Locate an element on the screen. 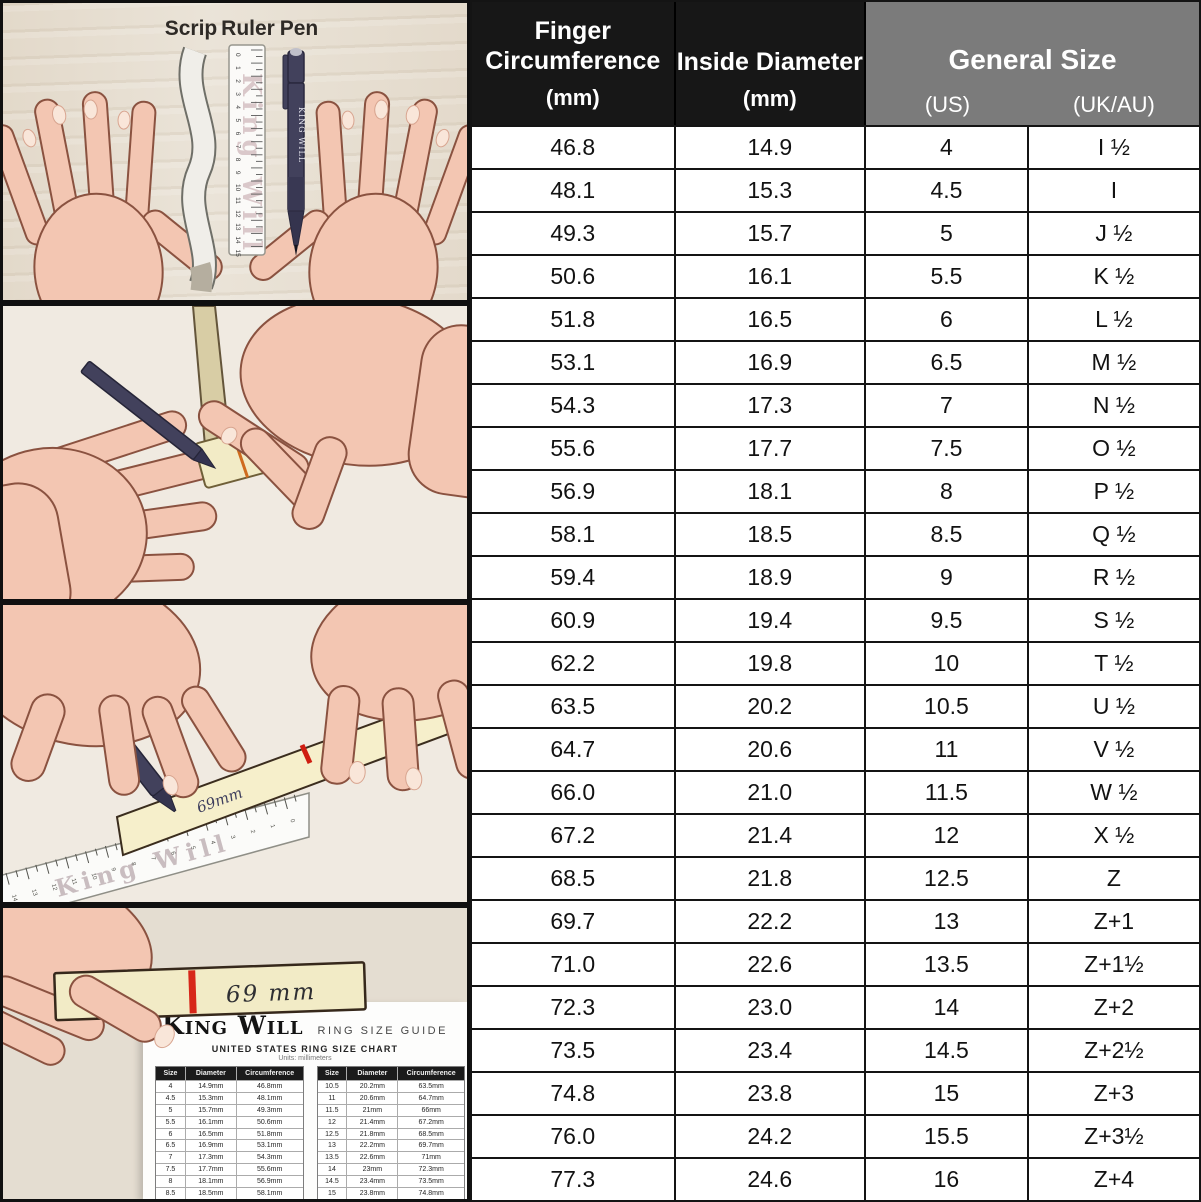 This screenshot has height=1202, width=1201. mini-table-cell: 11.5 is located at coordinates (332, 1110).